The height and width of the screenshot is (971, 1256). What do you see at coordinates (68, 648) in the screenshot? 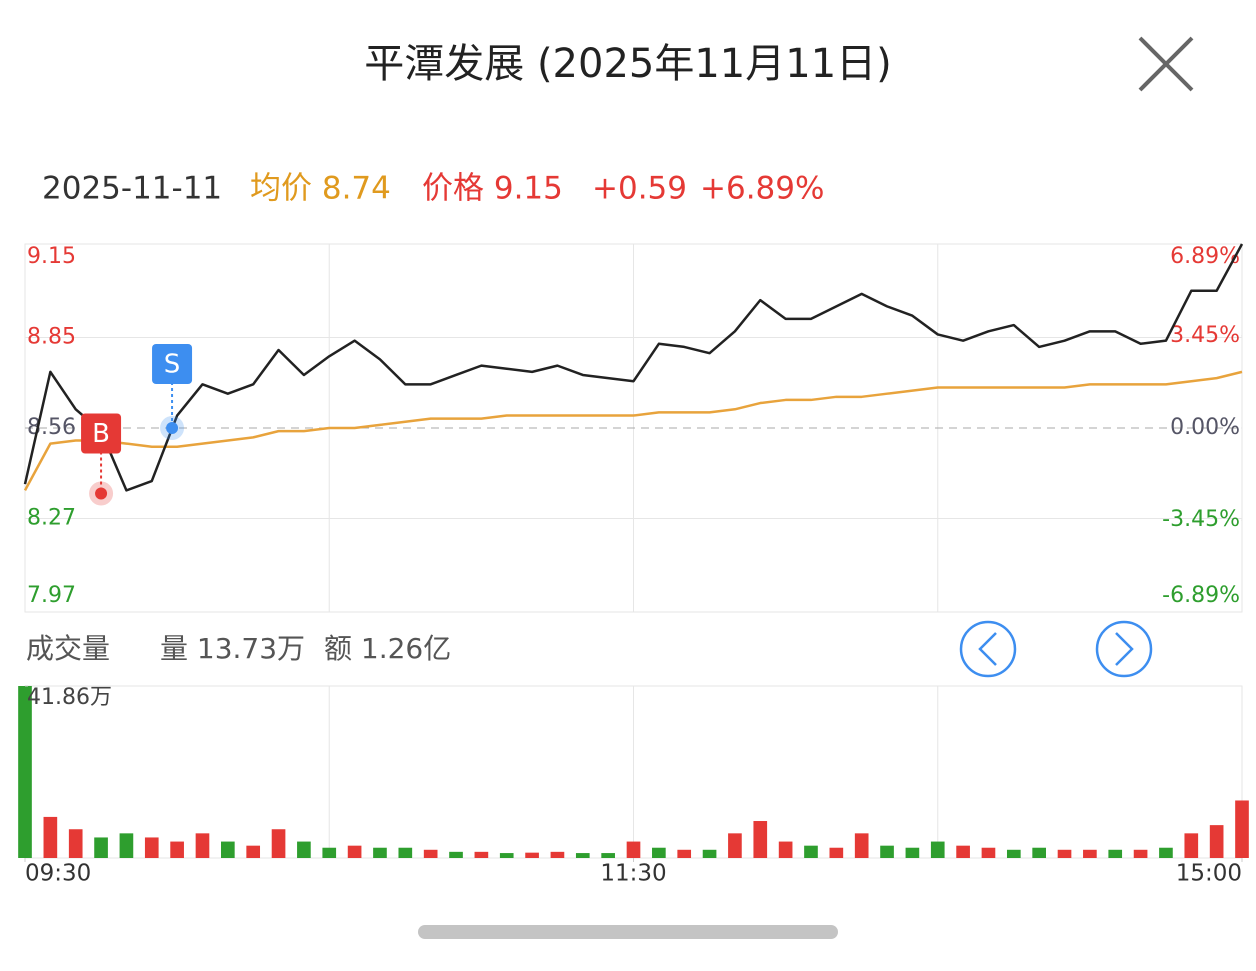
I see `volume-title: 成交量` at bounding box center [68, 648].